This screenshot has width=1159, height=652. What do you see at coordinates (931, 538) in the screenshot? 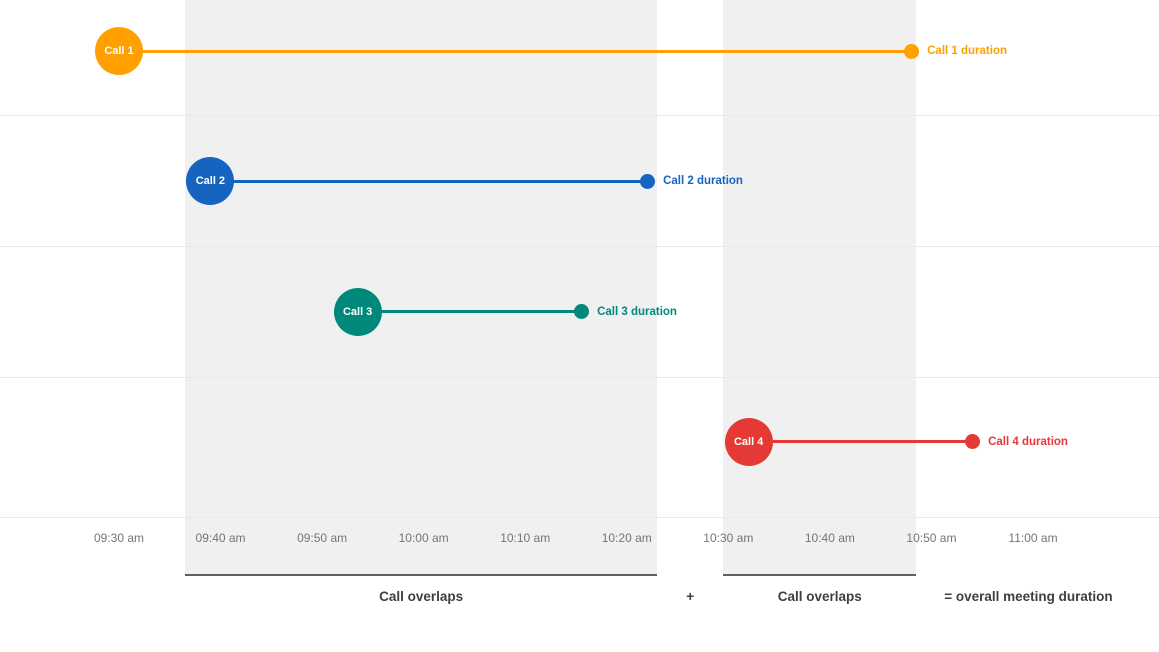
I see `x-tick-label: 10:50 am` at bounding box center [931, 538].